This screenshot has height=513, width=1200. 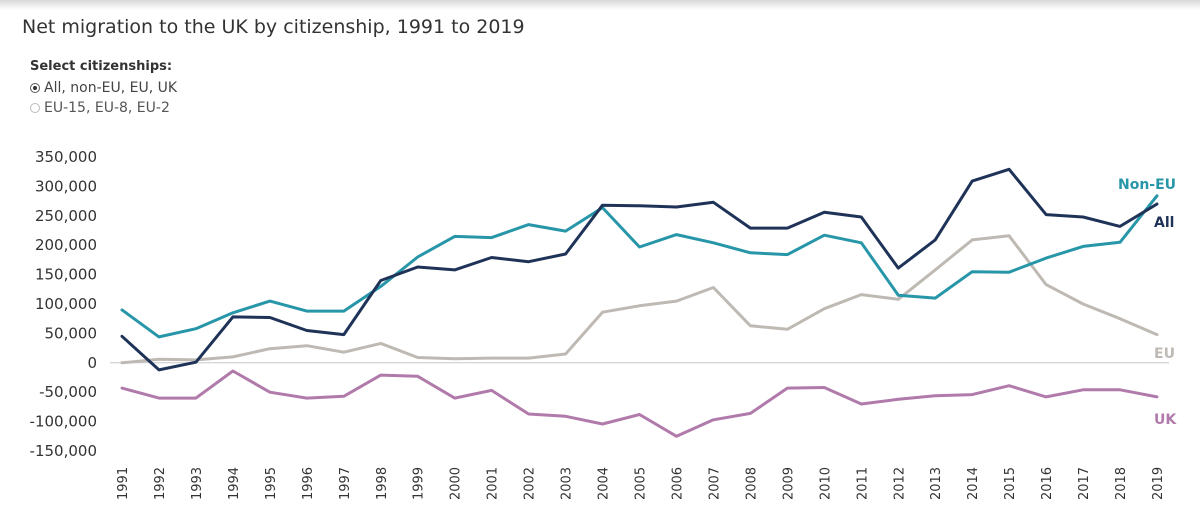 What do you see at coordinates (271, 483) in the screenshot?
I see `x-tick-label: 1995` at bounding box center [271, 483].